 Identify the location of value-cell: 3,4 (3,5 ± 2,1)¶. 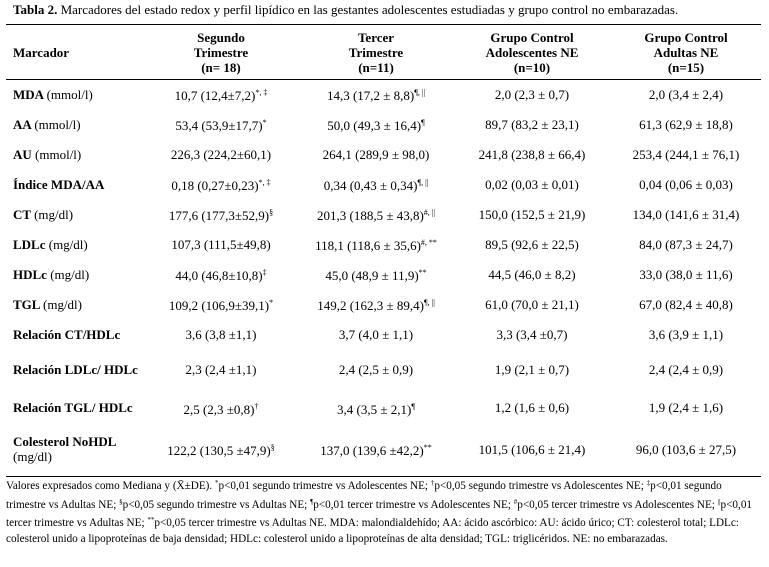
(376, 407).